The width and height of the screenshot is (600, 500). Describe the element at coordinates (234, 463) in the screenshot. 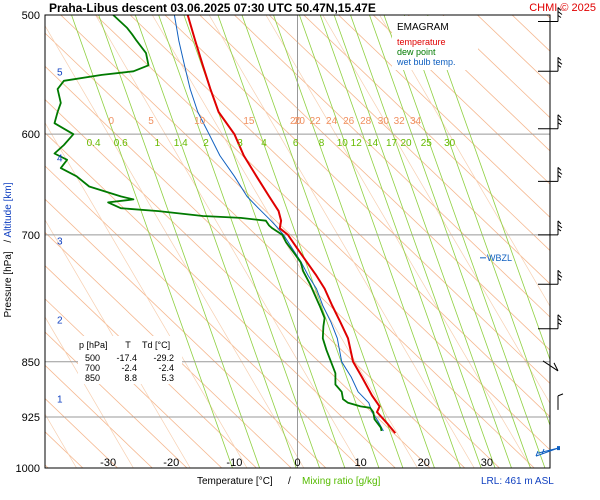

I see `x-tick-label: -10` at that location.